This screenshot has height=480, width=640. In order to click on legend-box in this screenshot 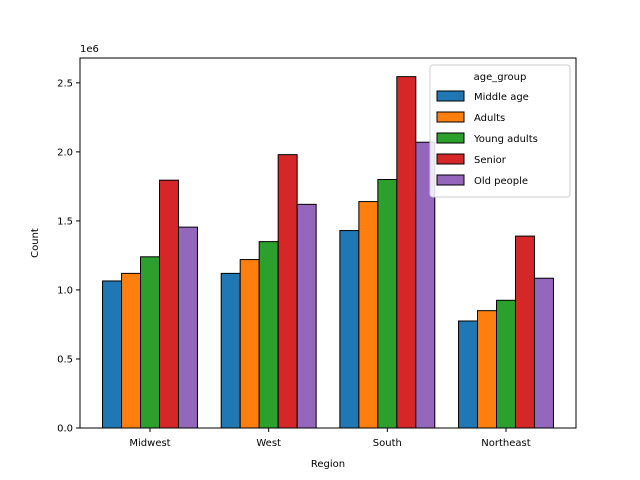, I will do `click(500, 131)`.